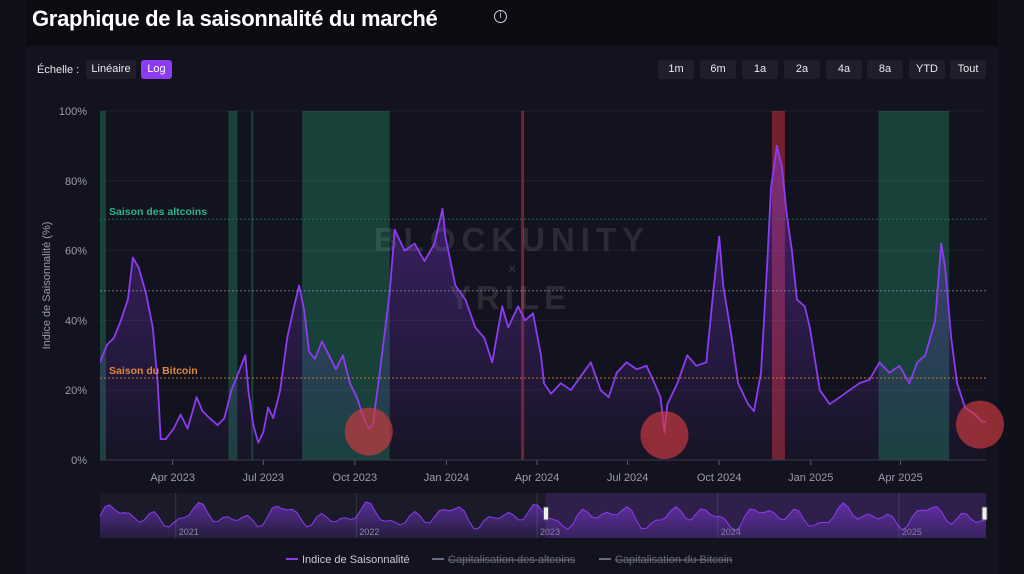 The height and width of the screenshot is (574, 1024). What do you see at coordinates (500, 16) in the screenshot?
I see `info-circle-icon: i` at bounding box center [500, 16].